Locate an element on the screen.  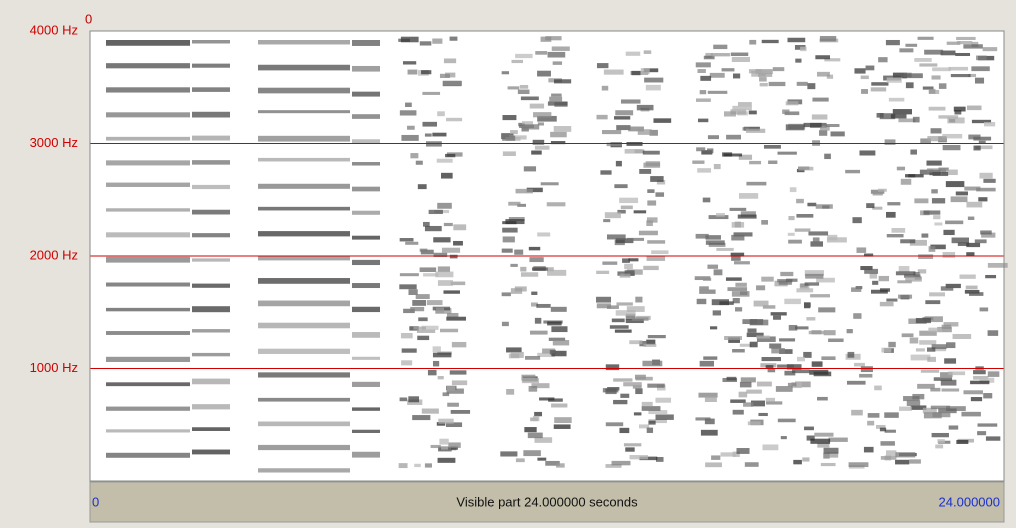
visible-part-caption: Visible part 24.000000 seconds is located at coordinates (547, 501).